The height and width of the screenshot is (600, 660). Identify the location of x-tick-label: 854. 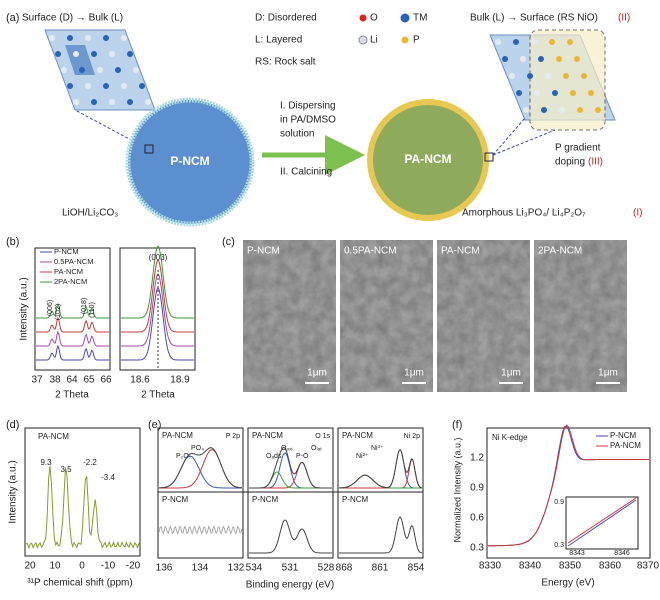
(416, 568).